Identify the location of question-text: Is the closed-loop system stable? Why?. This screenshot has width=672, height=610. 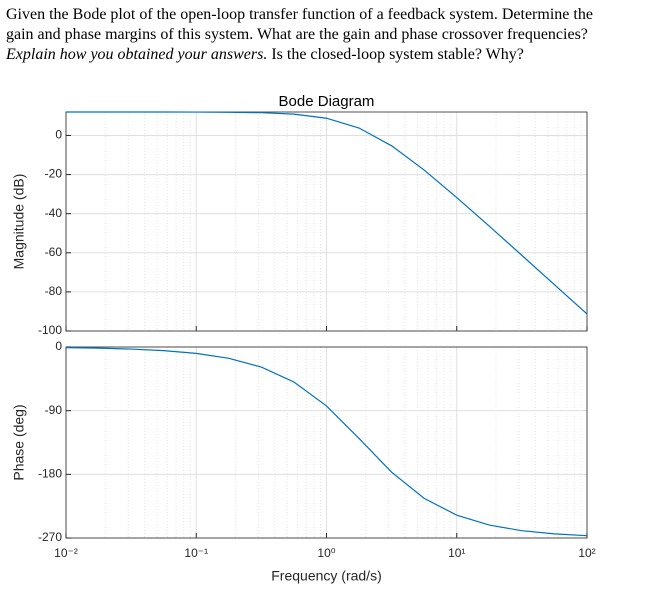
(397, 54).